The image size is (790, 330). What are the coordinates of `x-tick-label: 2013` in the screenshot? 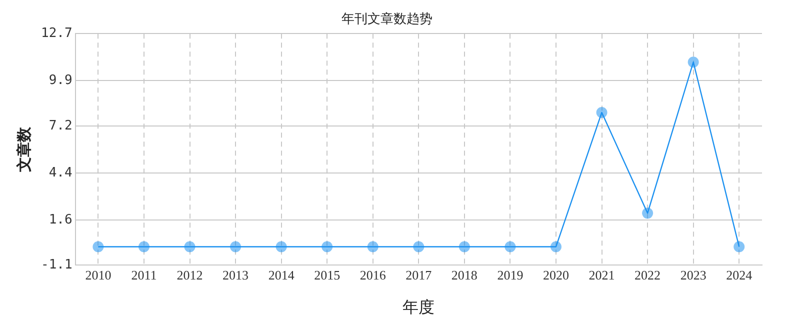 It's located at (235, 274).